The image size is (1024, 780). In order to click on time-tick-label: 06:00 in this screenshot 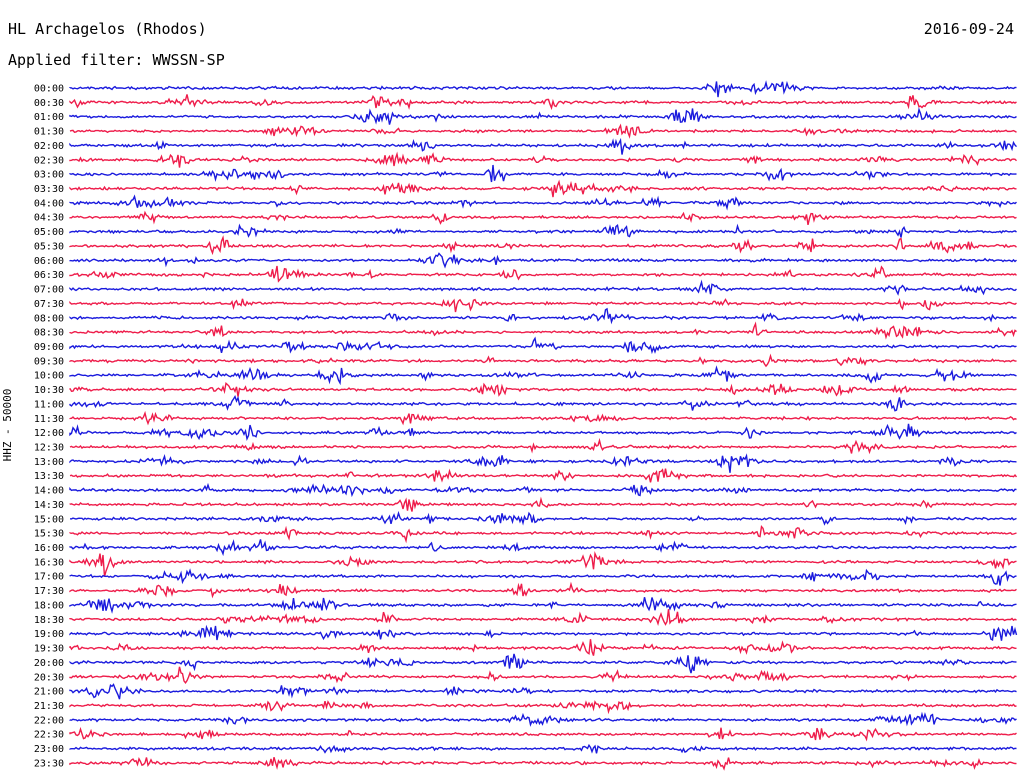, I will do `click(49, 261)`.